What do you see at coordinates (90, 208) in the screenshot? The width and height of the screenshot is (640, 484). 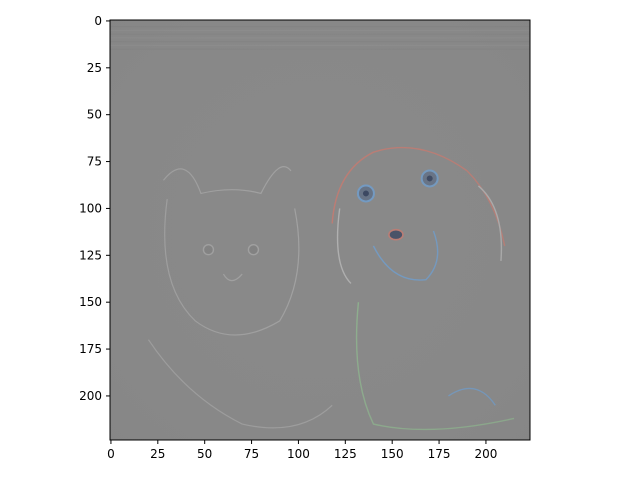 I see `y-tick-label: 100` at bounding box center [90, 208].